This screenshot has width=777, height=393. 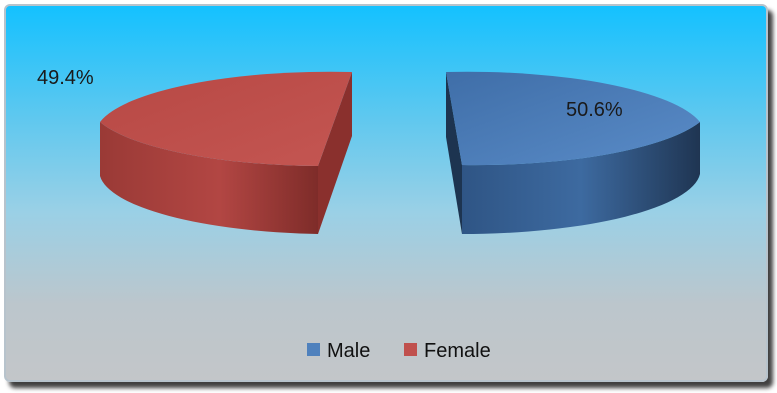 I want to click on data-label-female: 49.4%, so click(x=65, y=78).